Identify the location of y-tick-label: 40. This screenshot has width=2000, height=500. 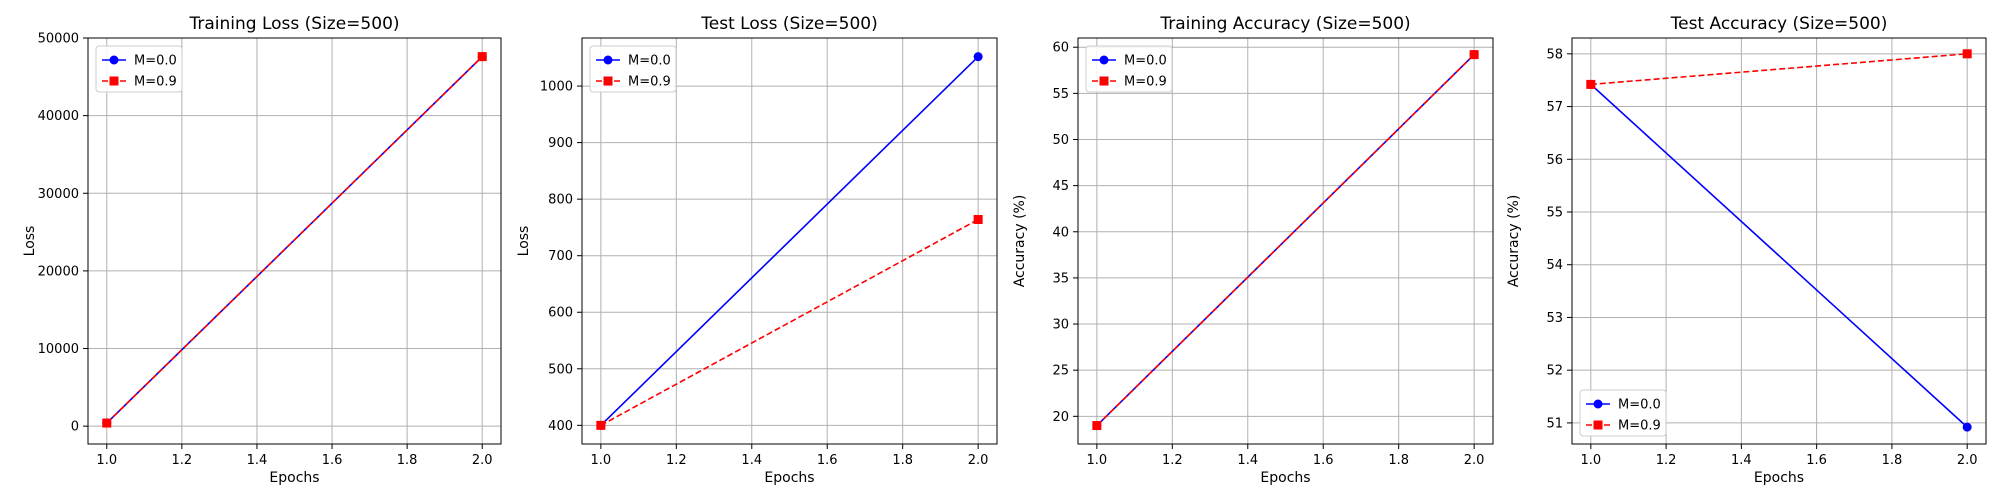
(1060, 232).